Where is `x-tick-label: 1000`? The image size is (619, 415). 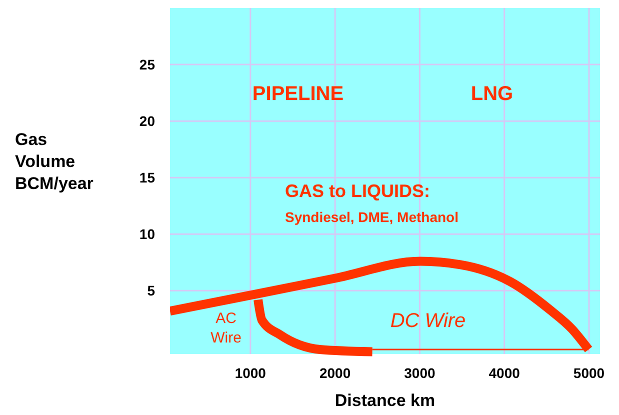
x-tick-label: 1000 is located at coordinates (250, 373).